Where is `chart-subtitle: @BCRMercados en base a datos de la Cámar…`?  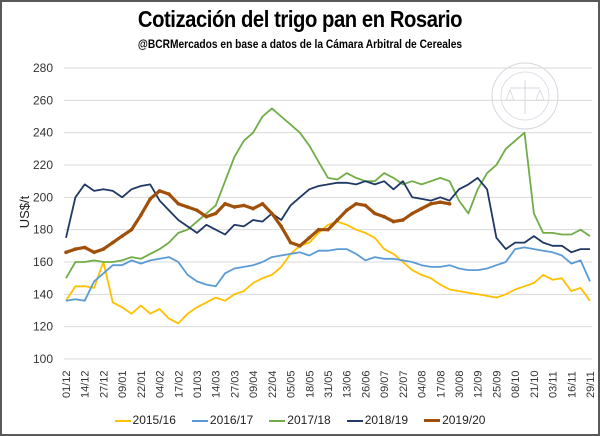
chart-subtitle: @BCRMercados en base a datos de la Cámar… is located at coordinates (300, 44).